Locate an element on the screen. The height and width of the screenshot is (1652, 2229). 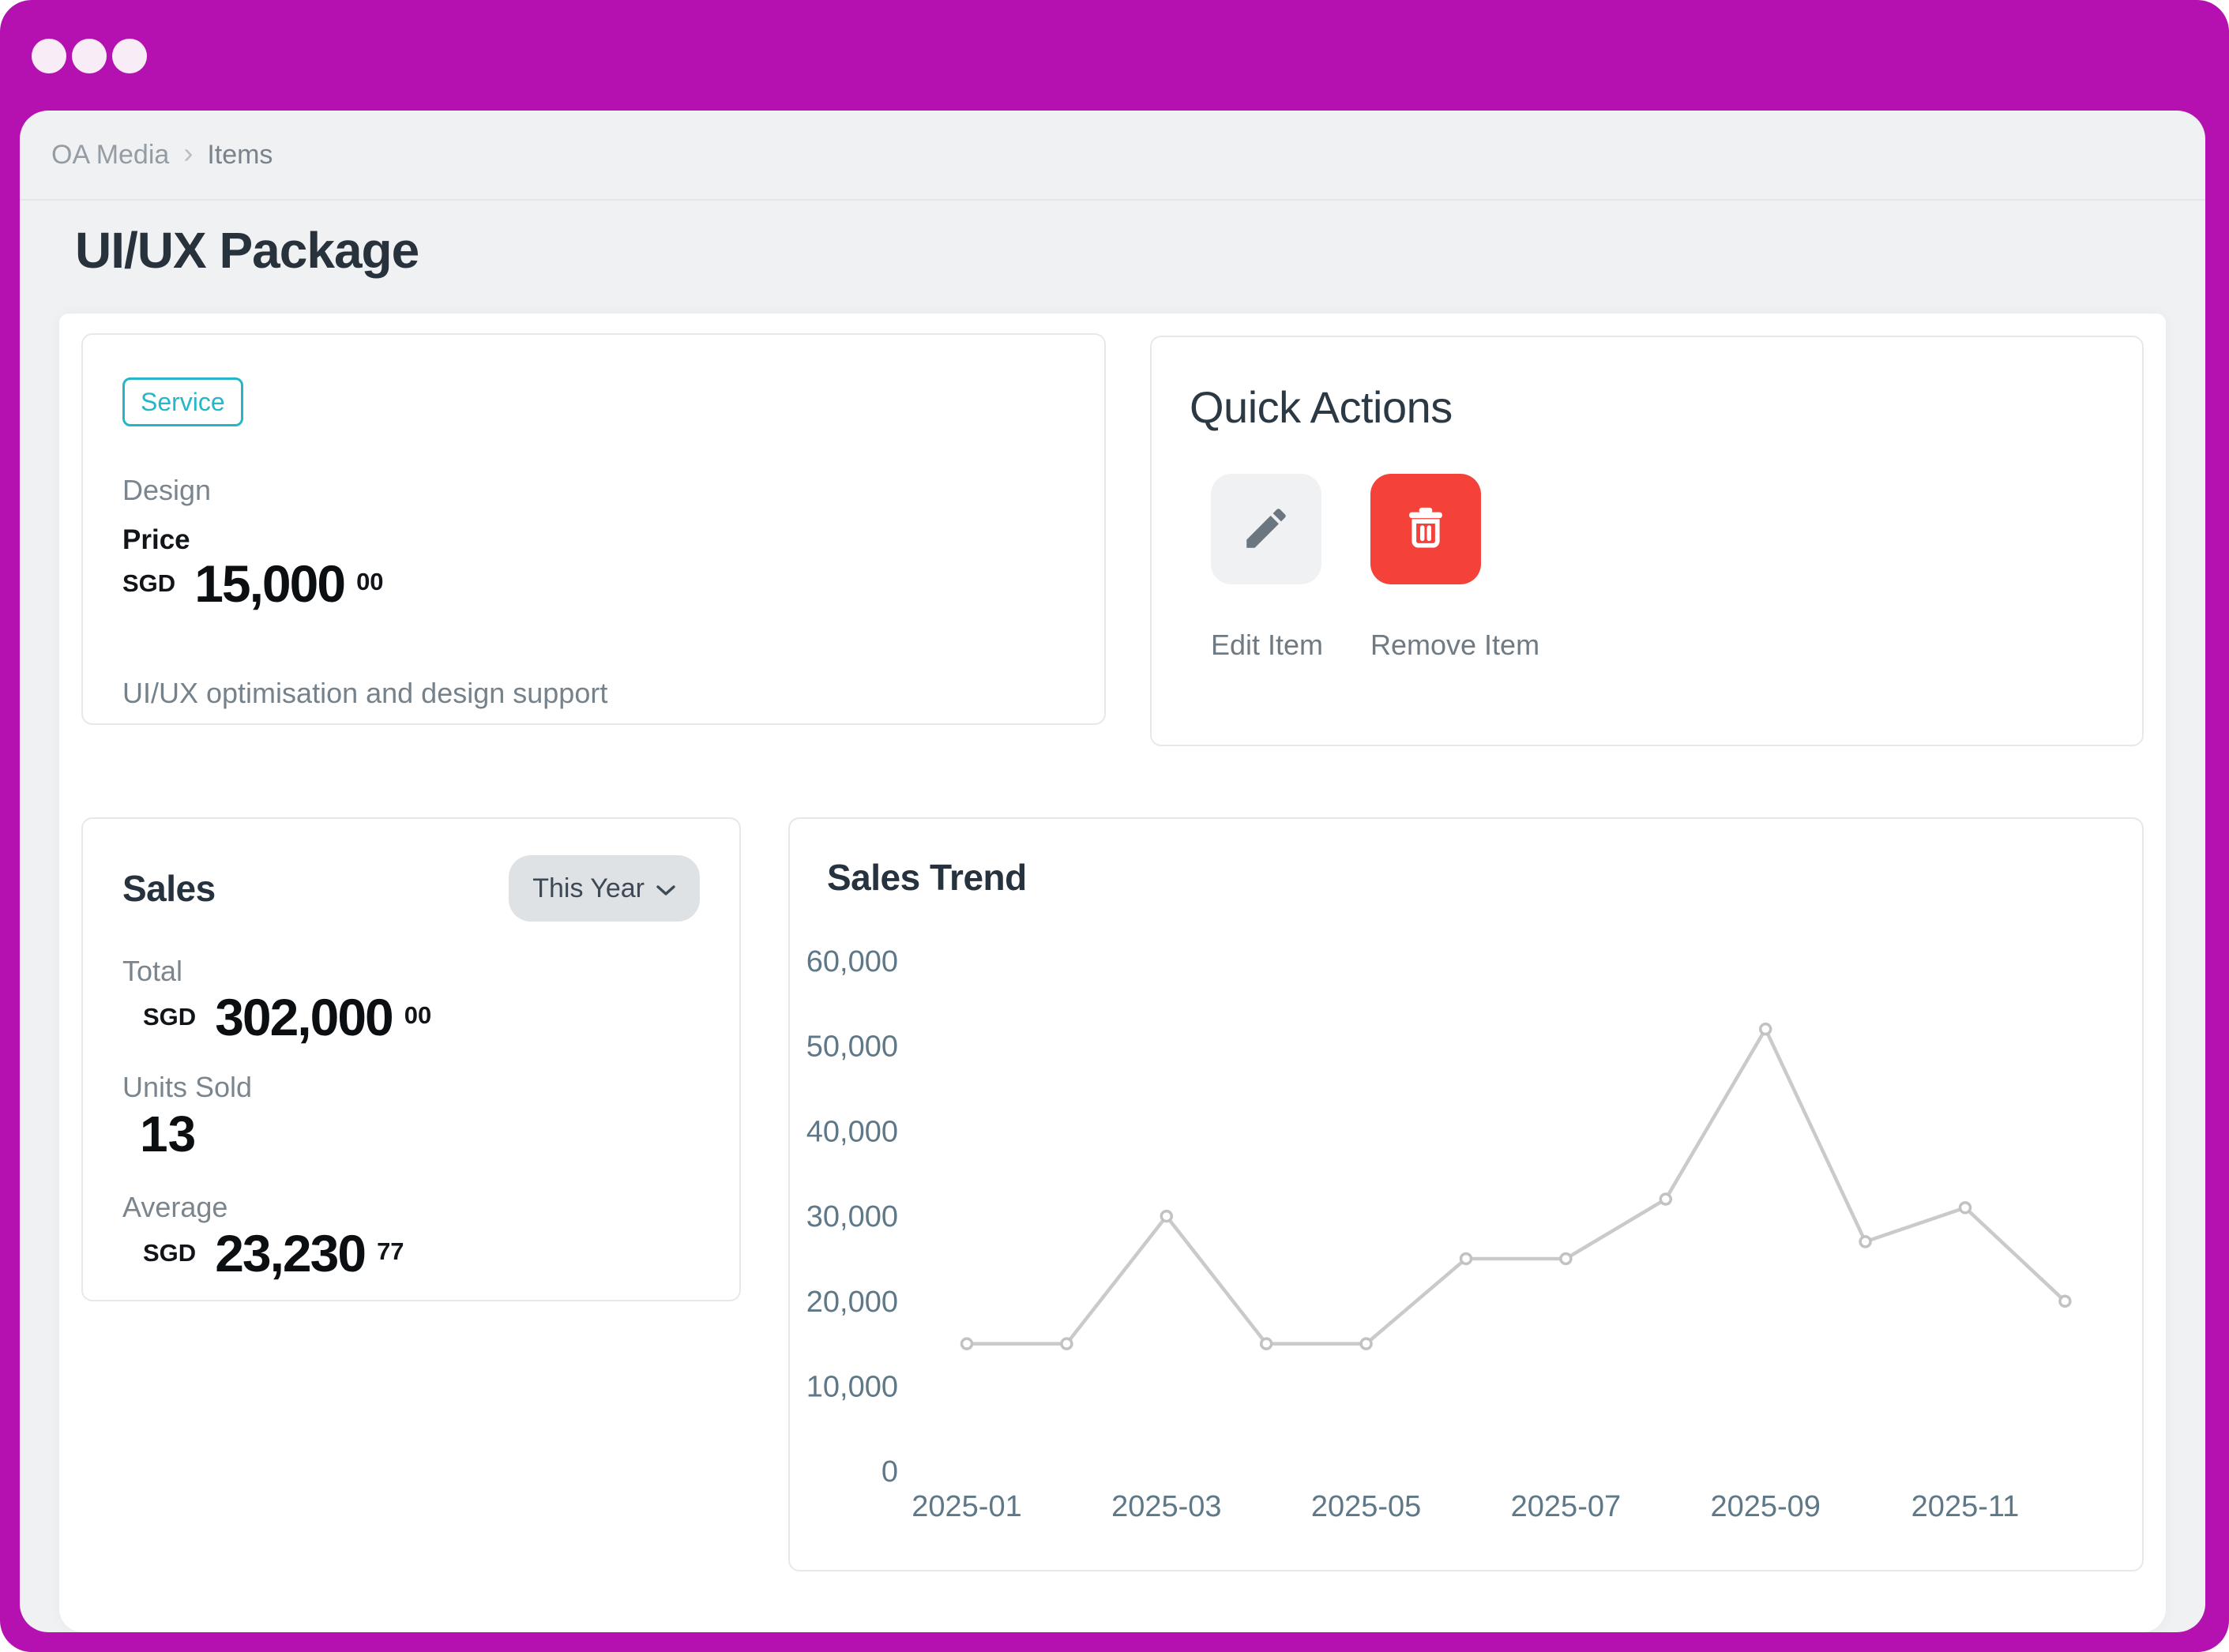
trash-icon is located at coordinates (1425, 529).